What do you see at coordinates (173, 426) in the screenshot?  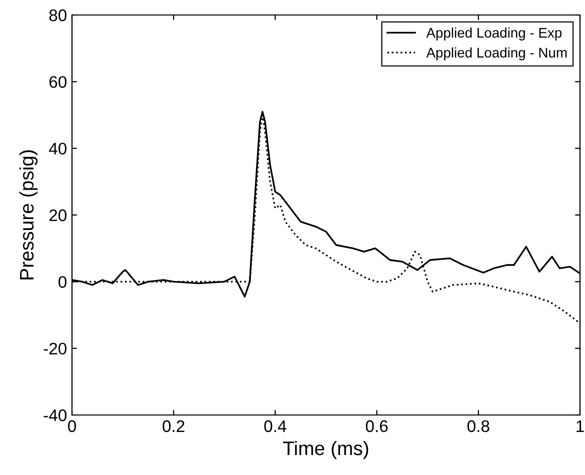 I see `x-tick-label: 0.2` at bounding box center [173, 426].